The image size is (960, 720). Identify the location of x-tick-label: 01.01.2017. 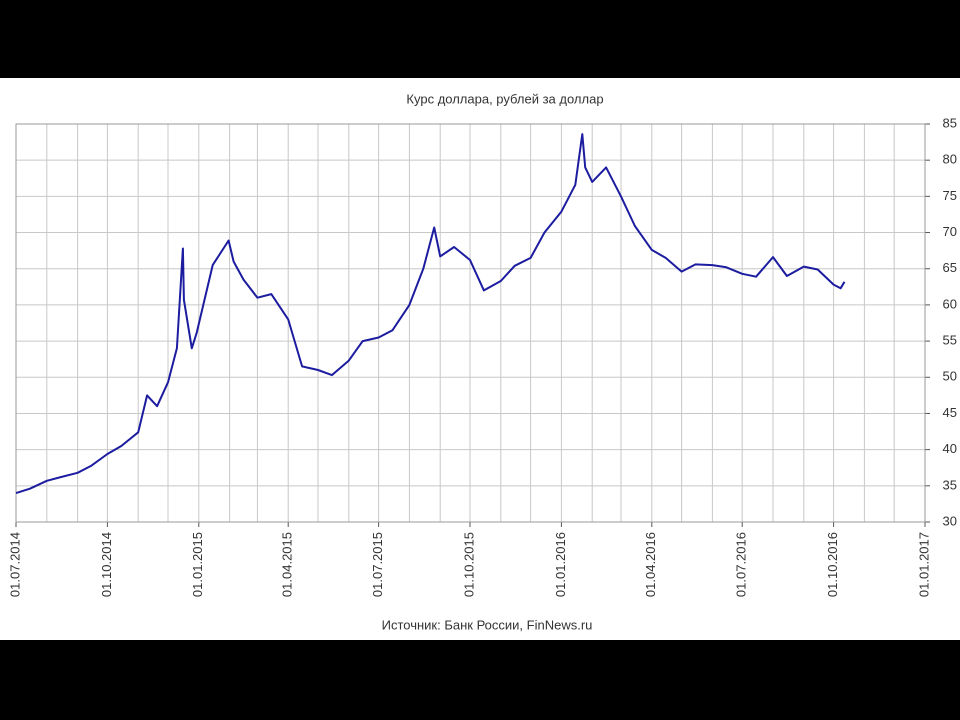
(923, 564).